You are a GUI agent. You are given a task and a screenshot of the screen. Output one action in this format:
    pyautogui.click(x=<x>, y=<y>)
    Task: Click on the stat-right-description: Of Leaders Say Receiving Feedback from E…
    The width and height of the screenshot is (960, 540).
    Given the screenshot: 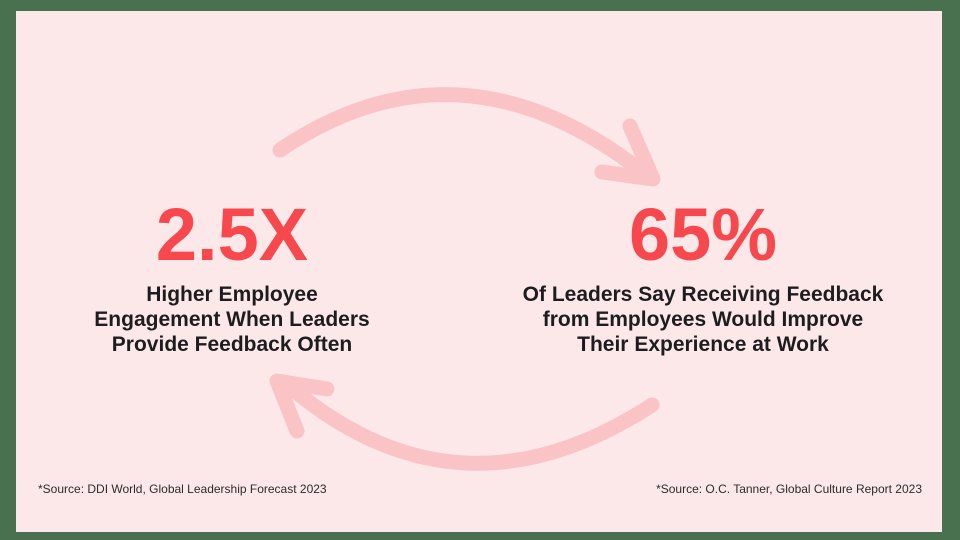 What is the action you would take?
    pyautogui.click(x=703, y=319)
    